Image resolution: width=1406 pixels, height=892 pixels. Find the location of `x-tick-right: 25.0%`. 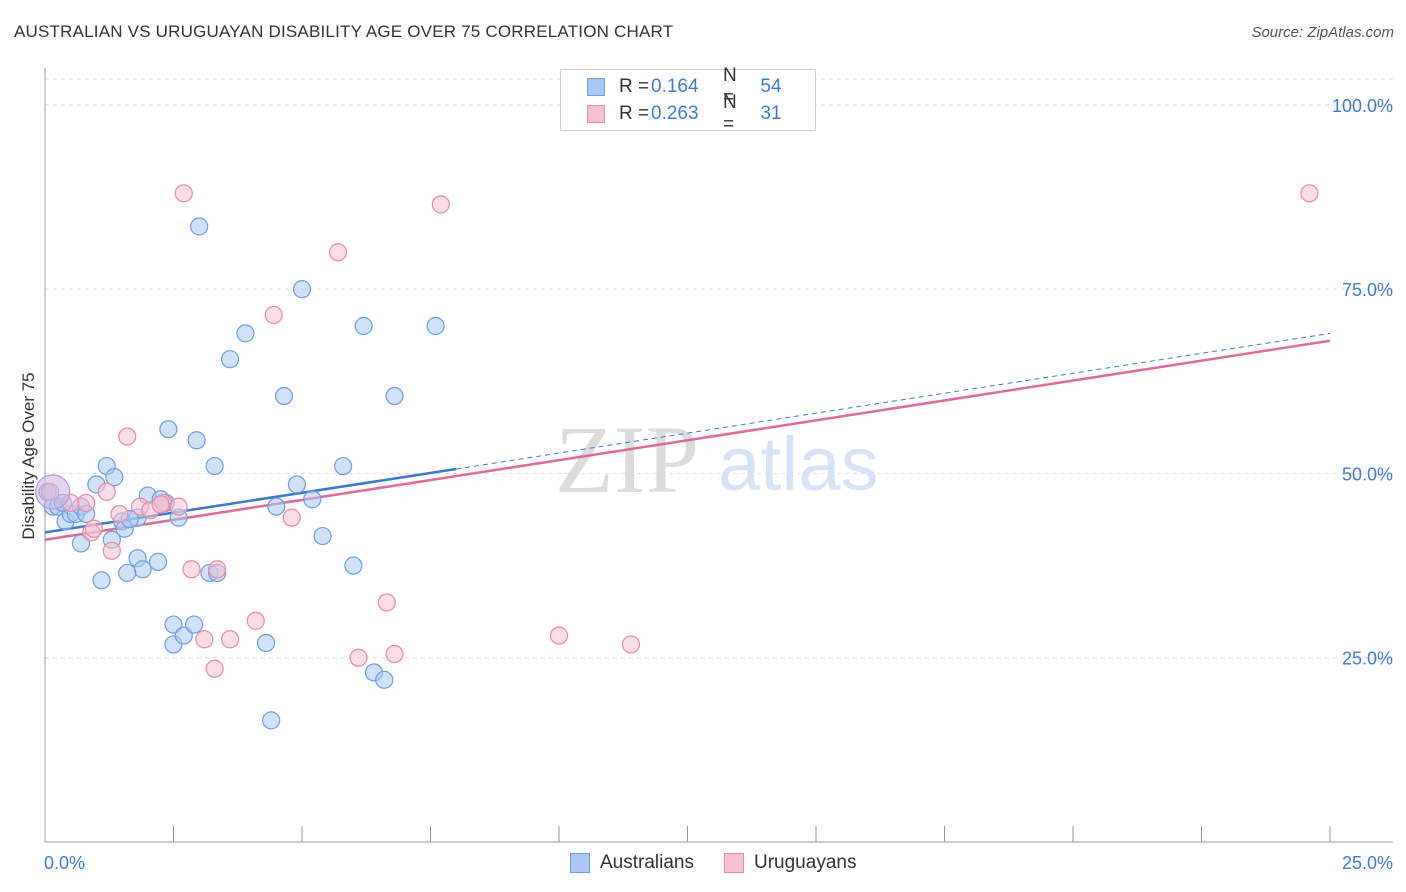

x-tick-right: 25.0% is located at coordinates (1367, 863).